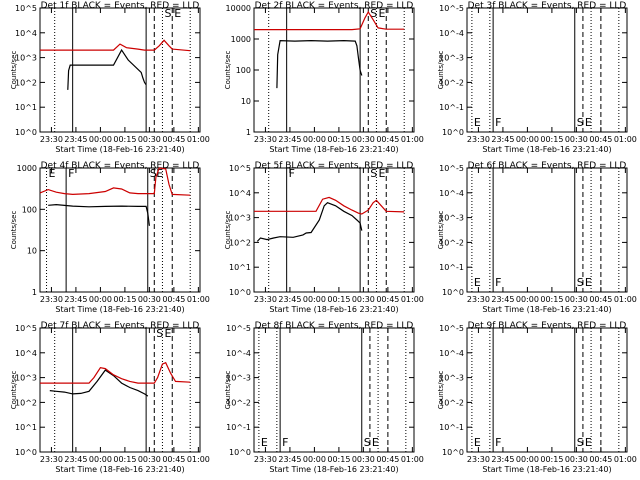  Describe the element at coordinates (451, 218) in the screenshot. I see `y-tick-label: 10^-3` at that location.